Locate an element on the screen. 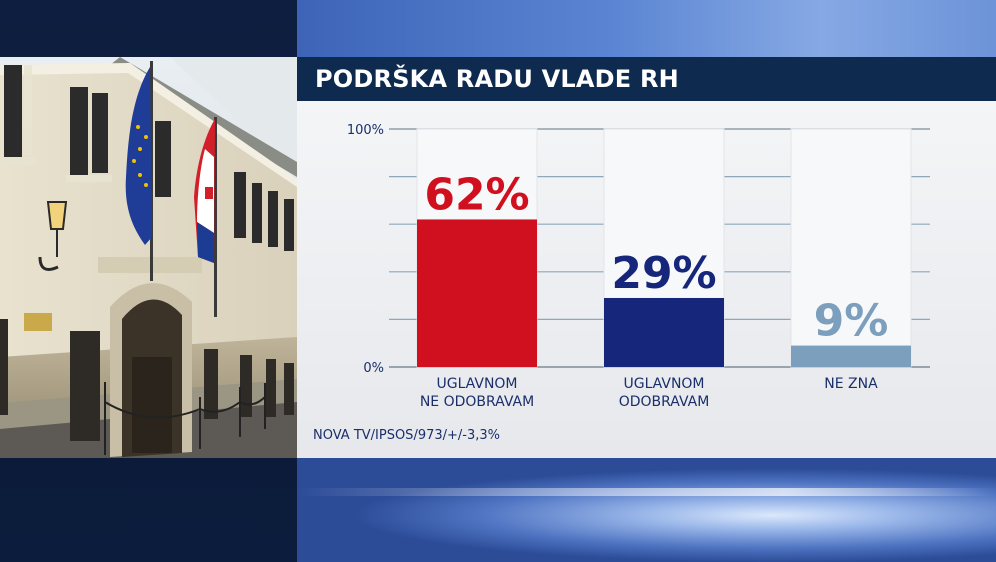  category-label: NE ODOBRAVAM is located at coordinates (477, 402).